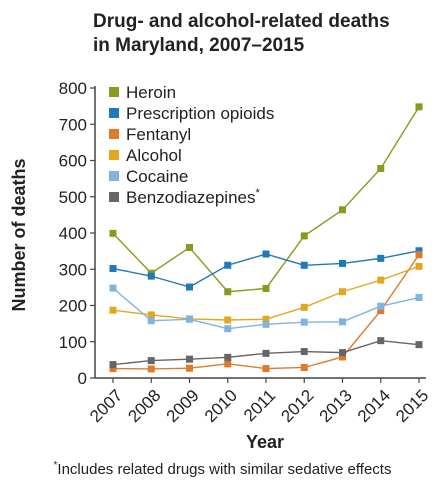 Image resolution: width=445 pixels, height=491 pixels. What do you see at coordinates (157, 176) in the screenshot?
I see `legend-label: Cocaine` at bounding box center [157, 176].